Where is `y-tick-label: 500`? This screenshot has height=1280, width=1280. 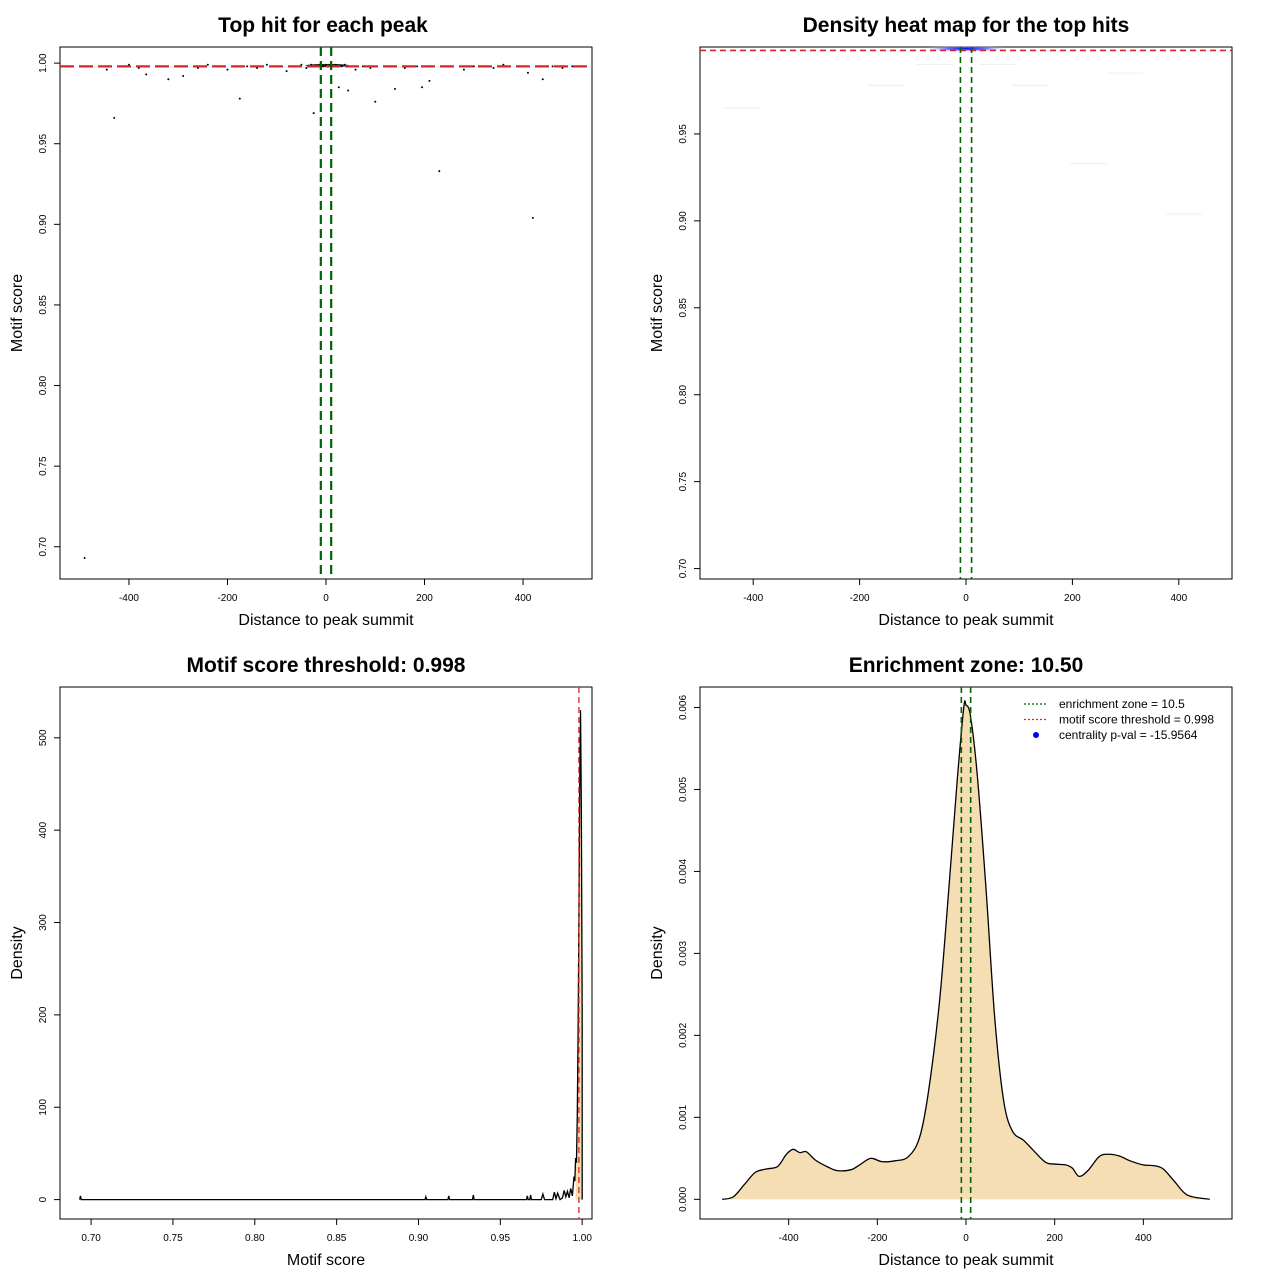 y-tick-label: 500 is located at coordinates (43, 737).